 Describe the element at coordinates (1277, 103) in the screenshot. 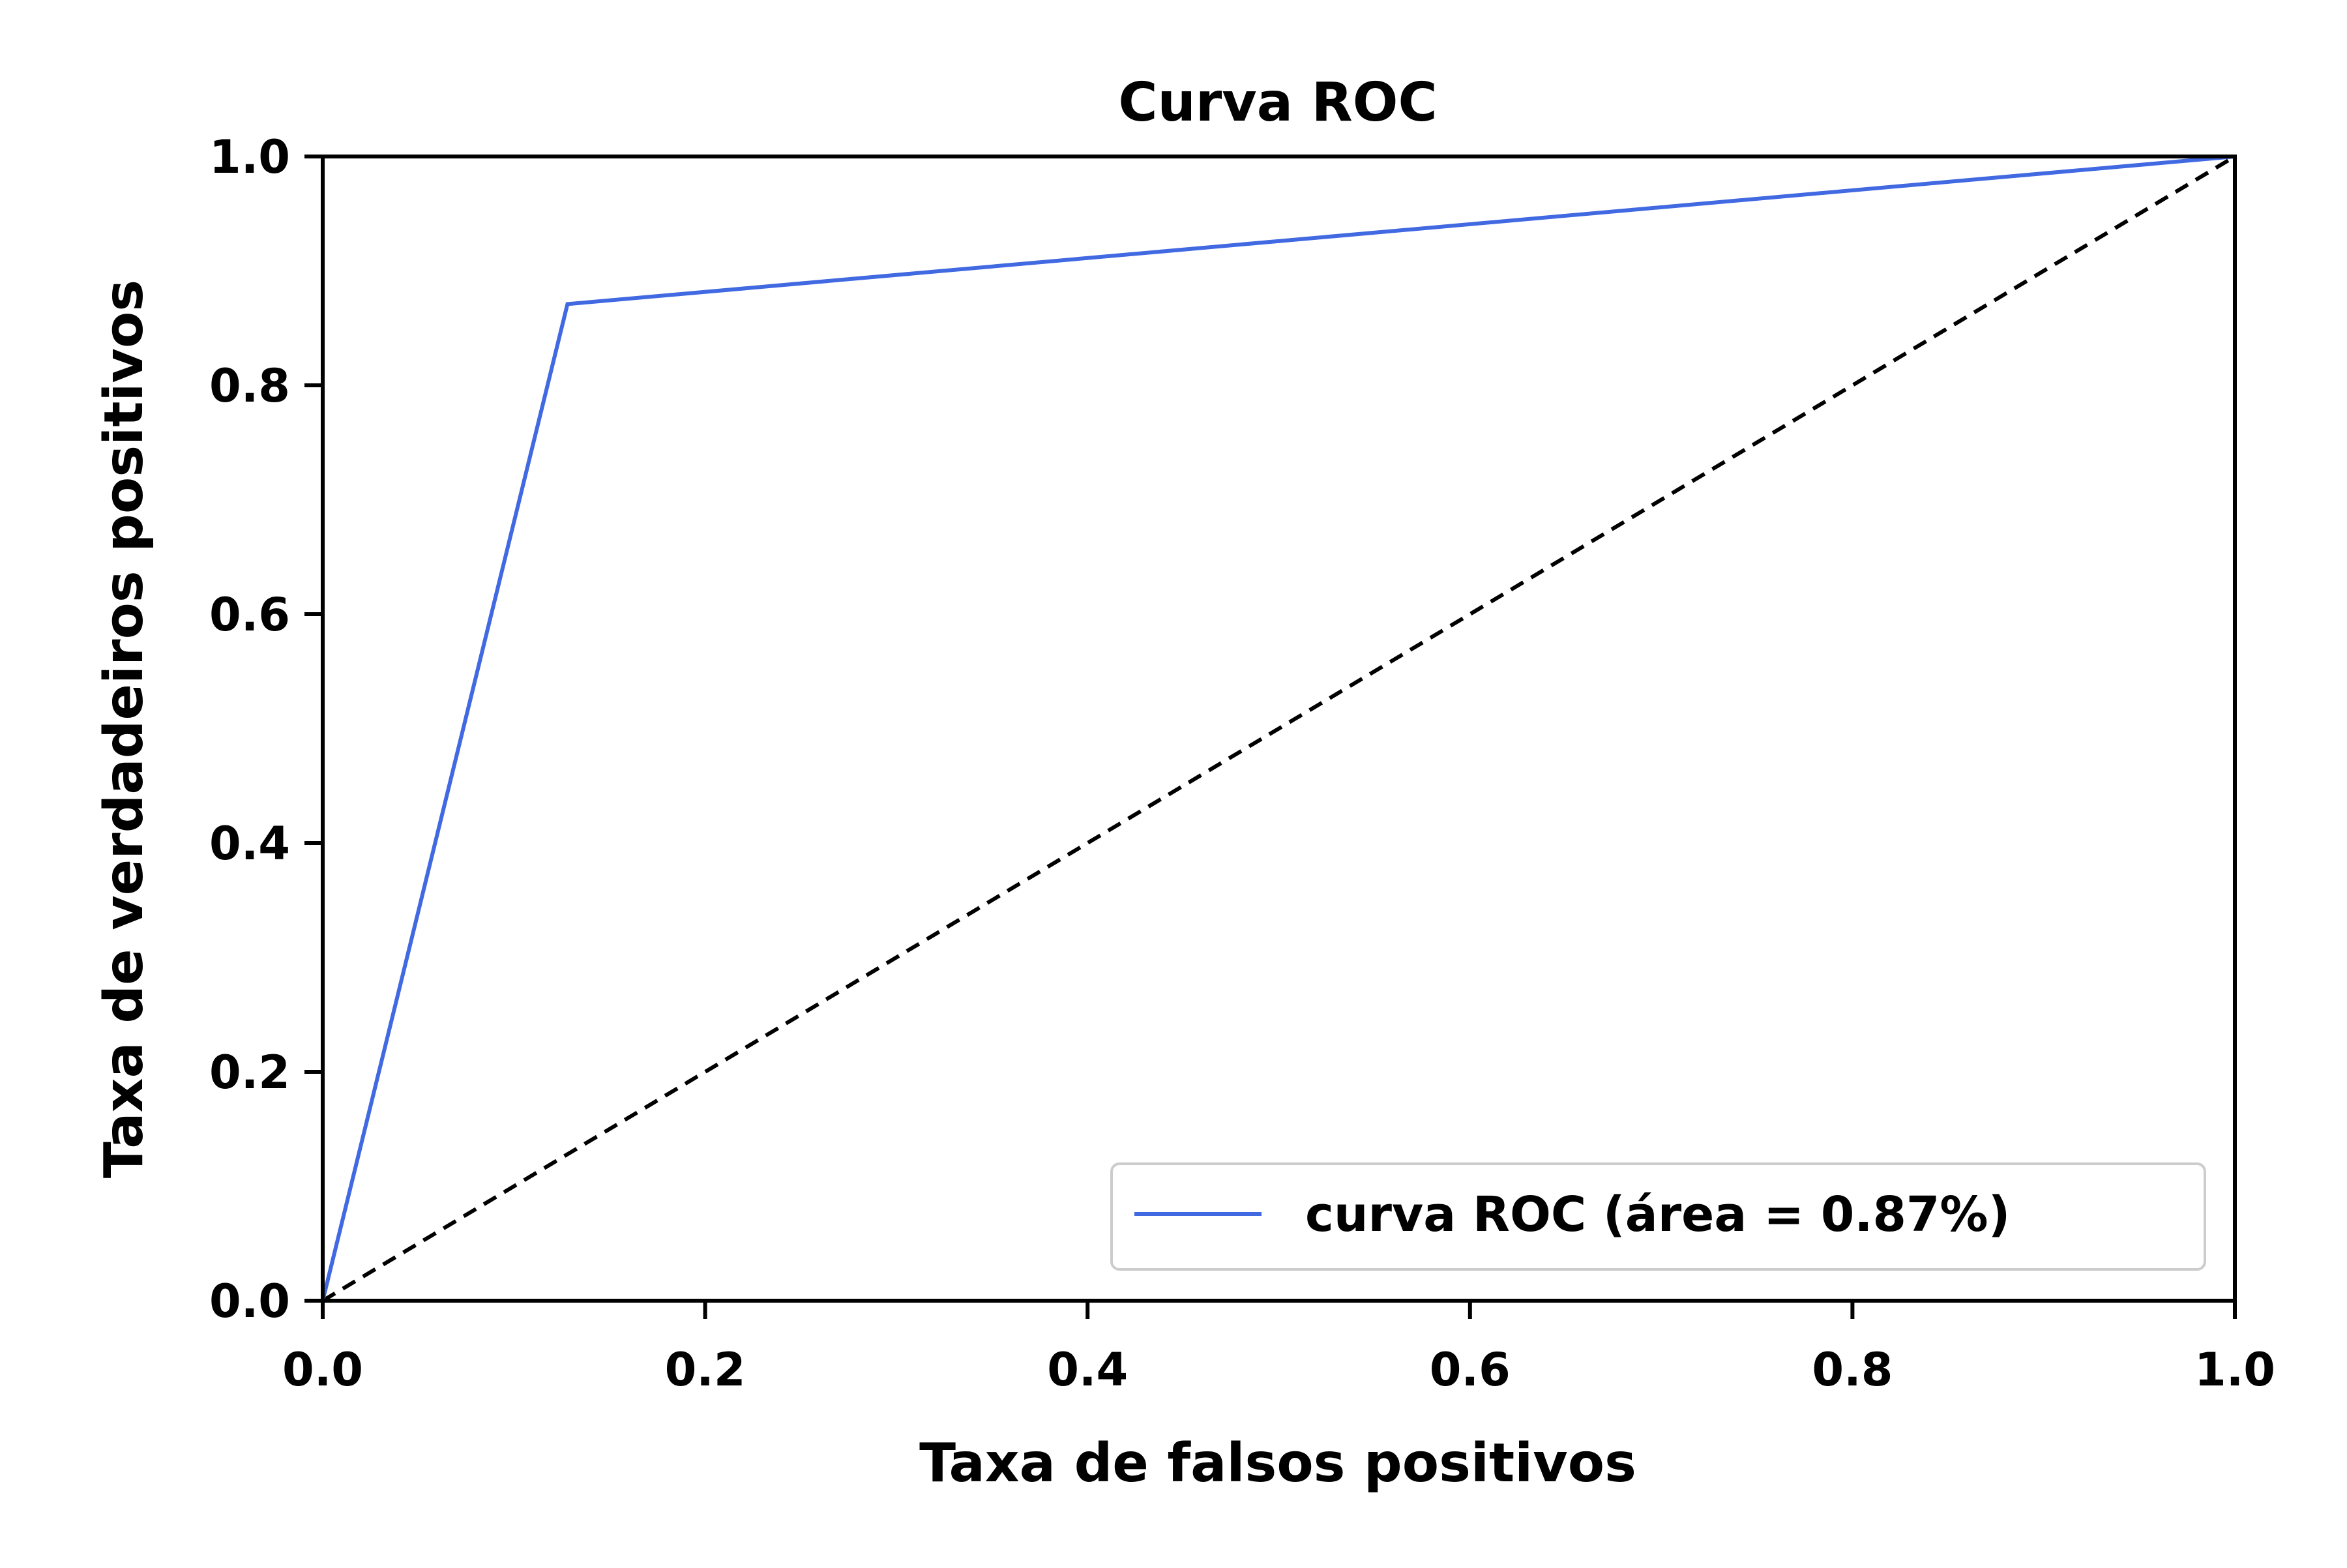

I see `chart-title: Curva ROC` at that location.